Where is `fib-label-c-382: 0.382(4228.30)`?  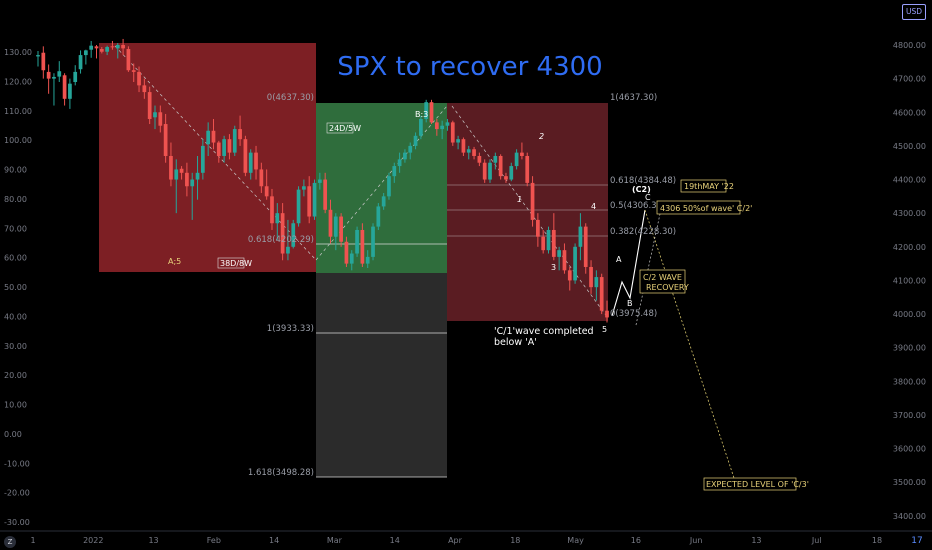
fib-label-c-382: 0.382(4228.30) is located at coordinates (643, 232).